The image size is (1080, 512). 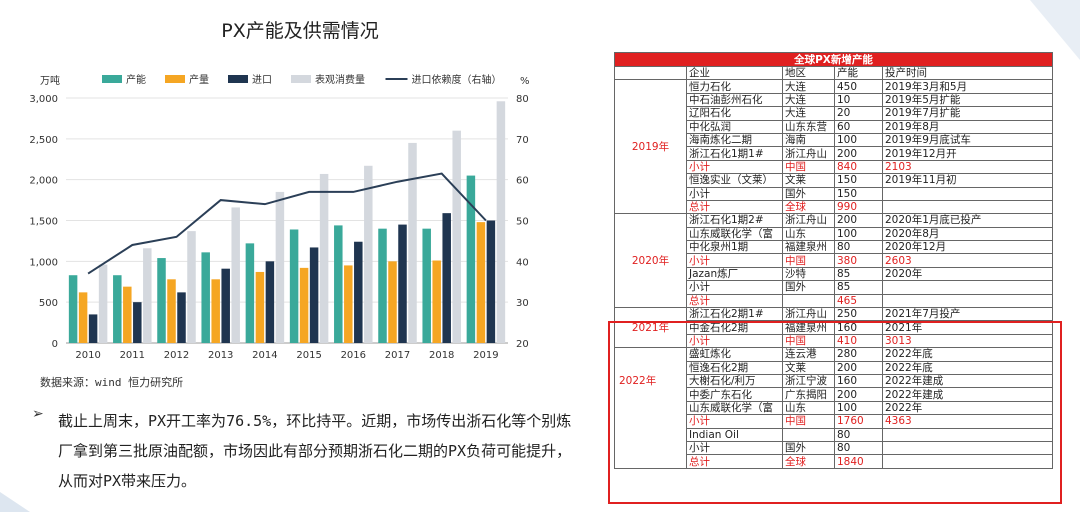 I want to click on table-cell: 全球, so click(x=808, y=207).